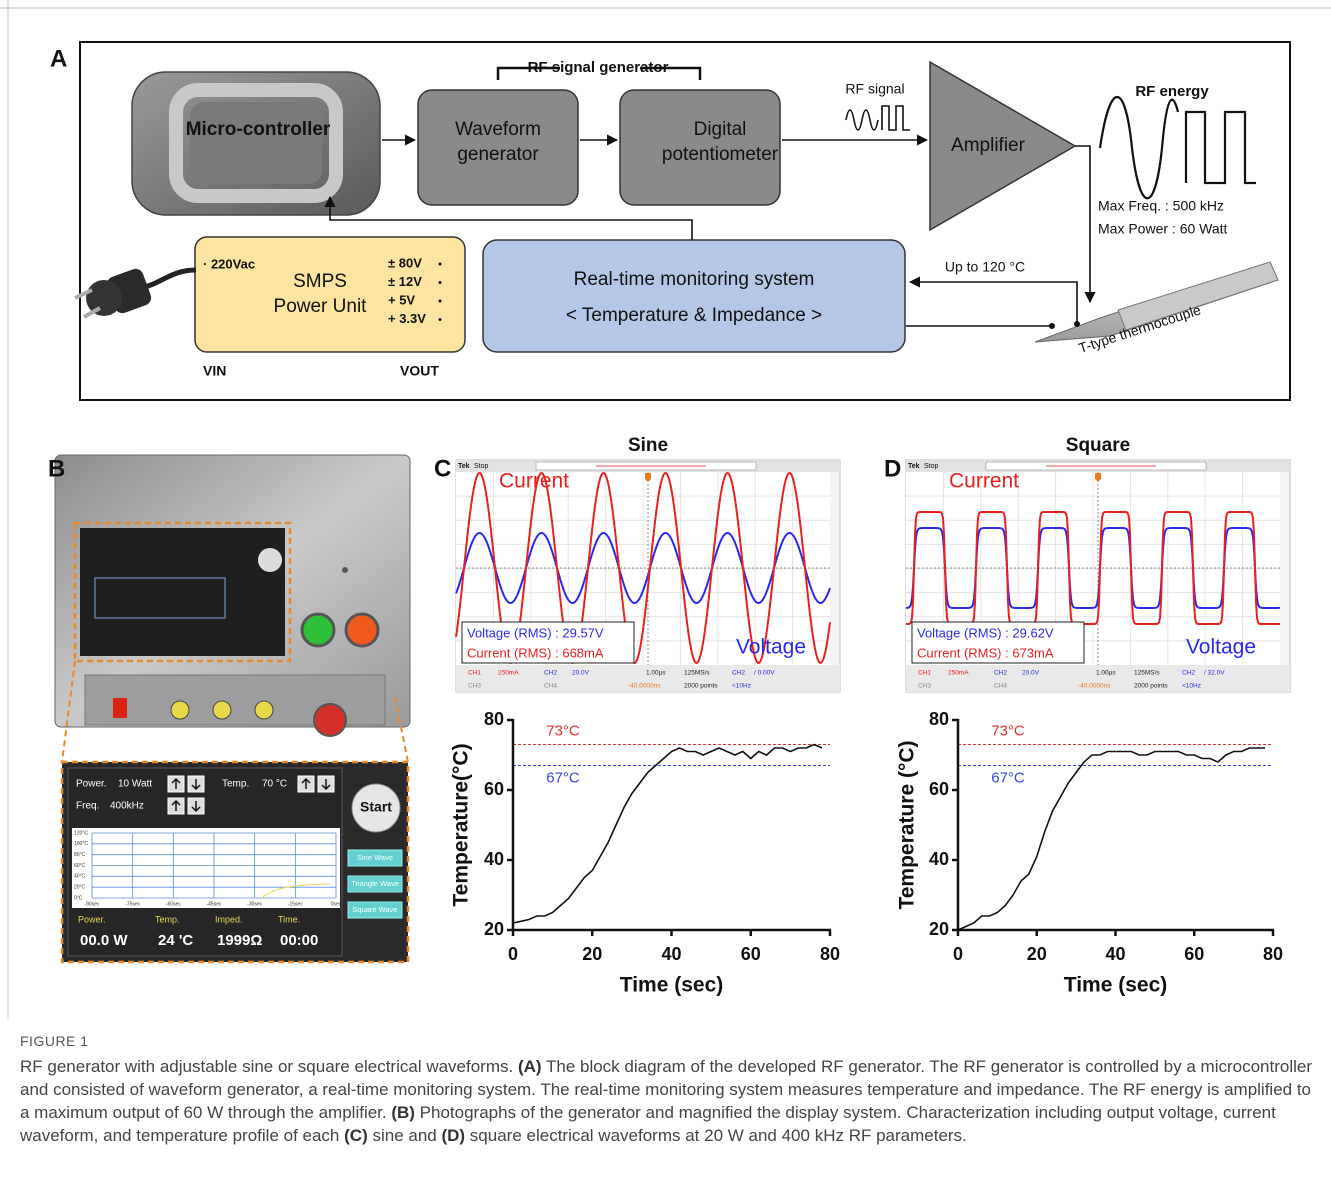 The height and width of the screenshot is (1180, 1331). Describe the element at coordinates (127, 806) in the screenshot. I see `display-value: 400kHz` at that location.